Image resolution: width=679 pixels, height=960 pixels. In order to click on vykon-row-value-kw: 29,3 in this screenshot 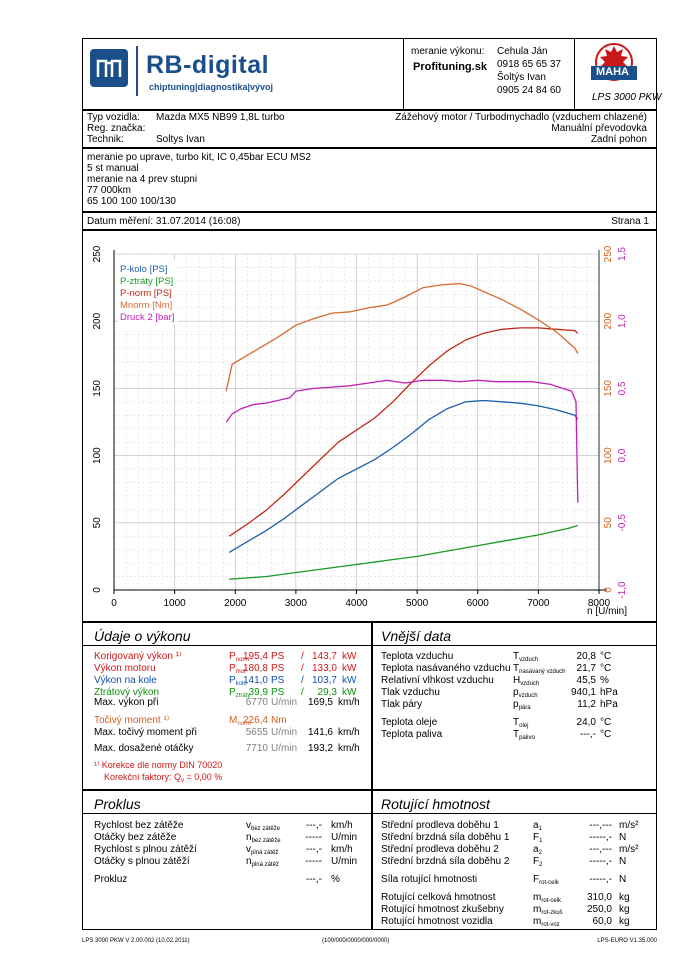, I will do `click(327, 692)`.